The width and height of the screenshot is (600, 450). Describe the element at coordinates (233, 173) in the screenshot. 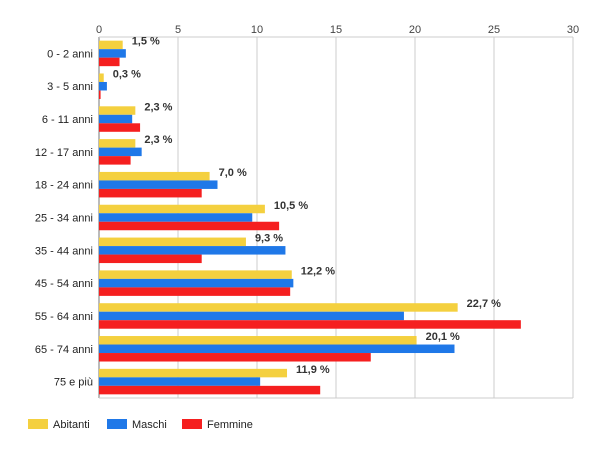

I see `data-label: 7,0 %` at that location.